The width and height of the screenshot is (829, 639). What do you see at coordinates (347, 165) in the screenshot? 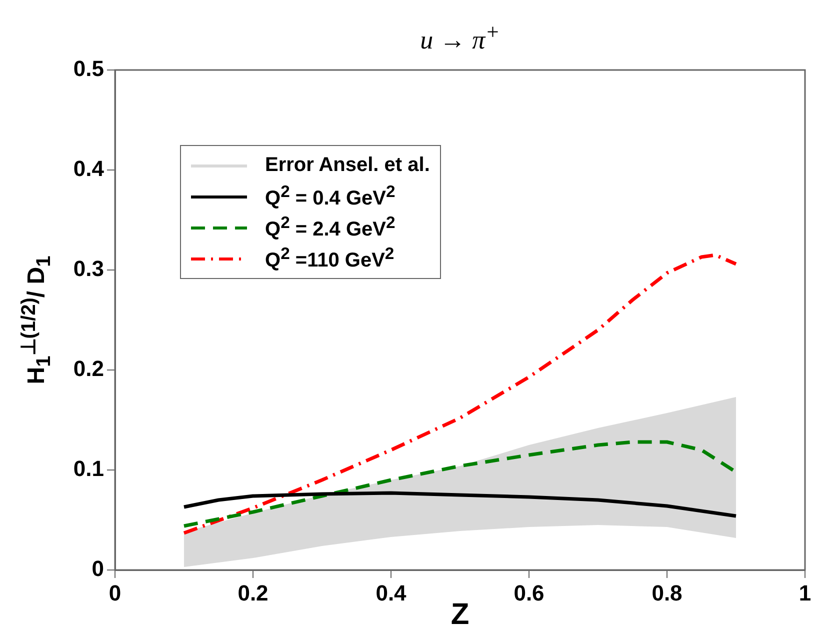
I see `legend-label: Error Ansel. et al.` at bounding box center [347, 165].